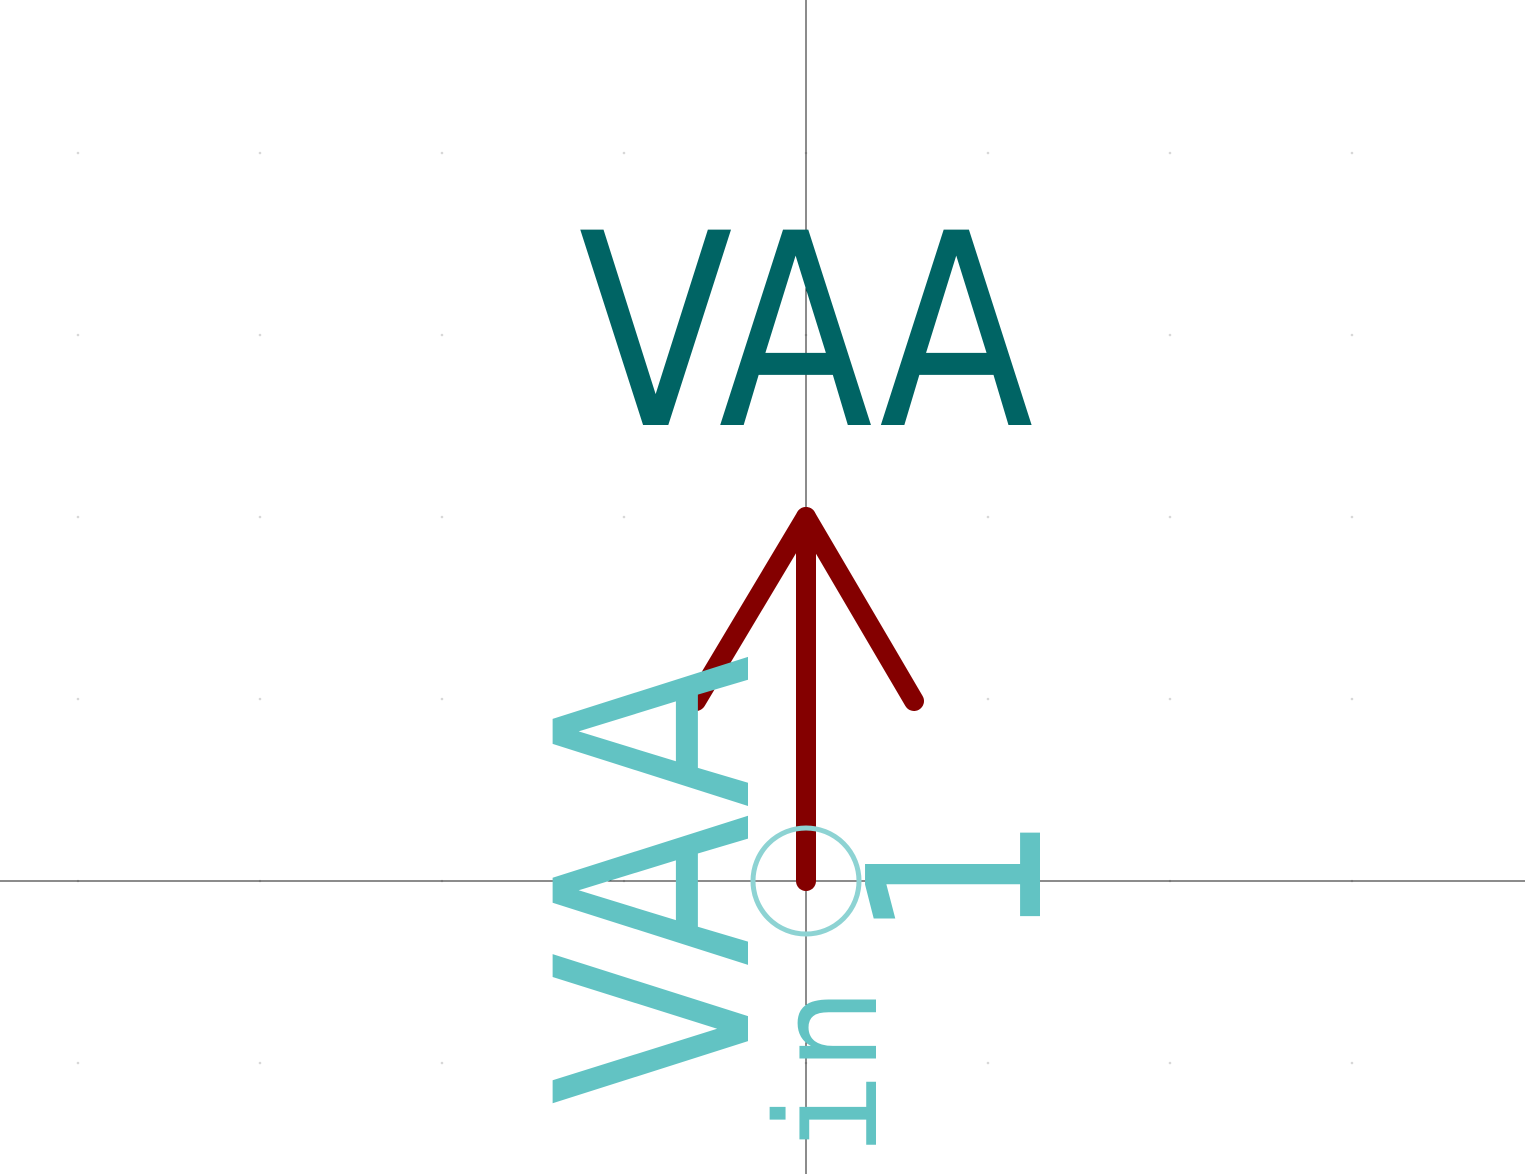 Image resolution: width=1525 pixels, height=1174 pixels. Describe the element at coordinates (656, 879) in the screenshot. I see `pin-name-label: VAA` at that location.